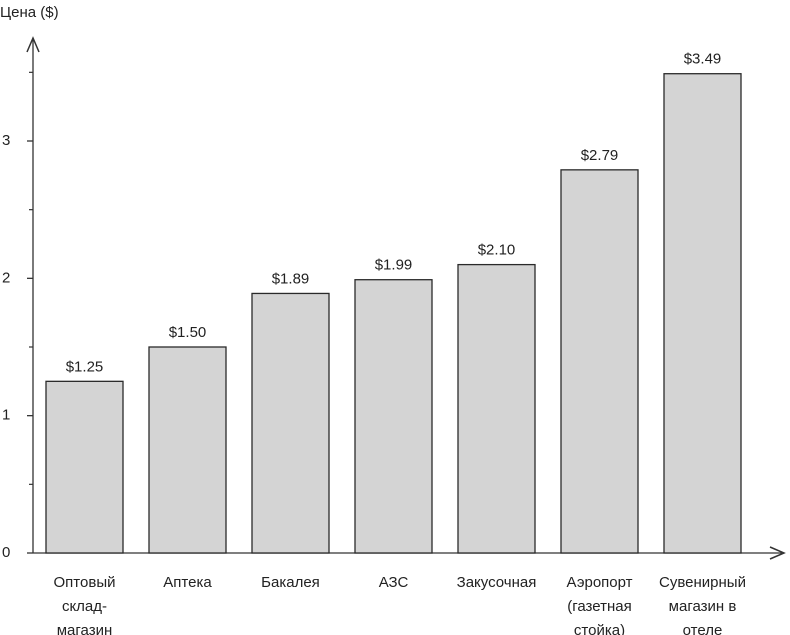 Image resolution: width=790 pixels, height=635 pixels. Describe the element at coordinates (33, 44) in the screenshot. I see `y-axis-arrow` at that location.